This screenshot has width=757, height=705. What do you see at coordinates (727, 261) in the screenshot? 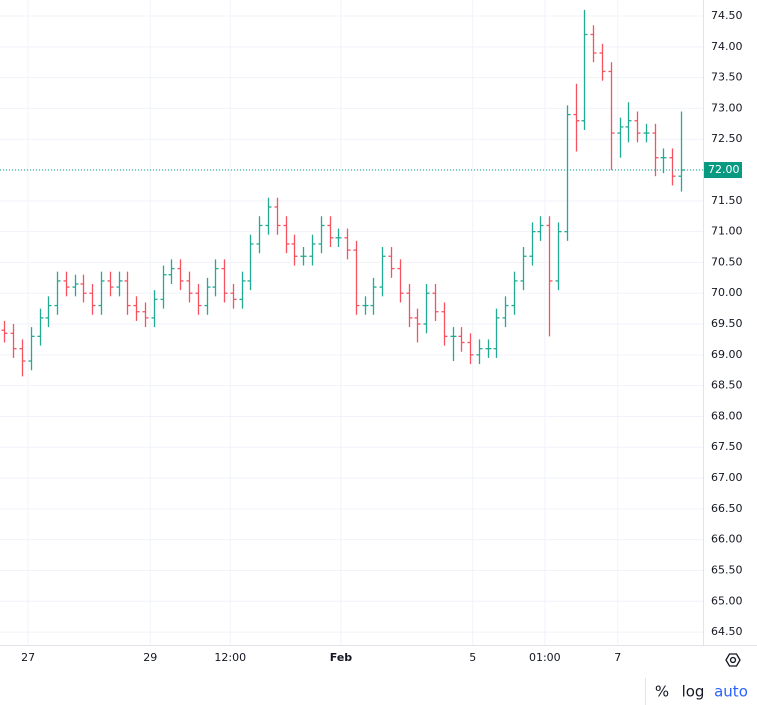
I see `y-tick-label: 70.50` at bounding box center [727, 261].